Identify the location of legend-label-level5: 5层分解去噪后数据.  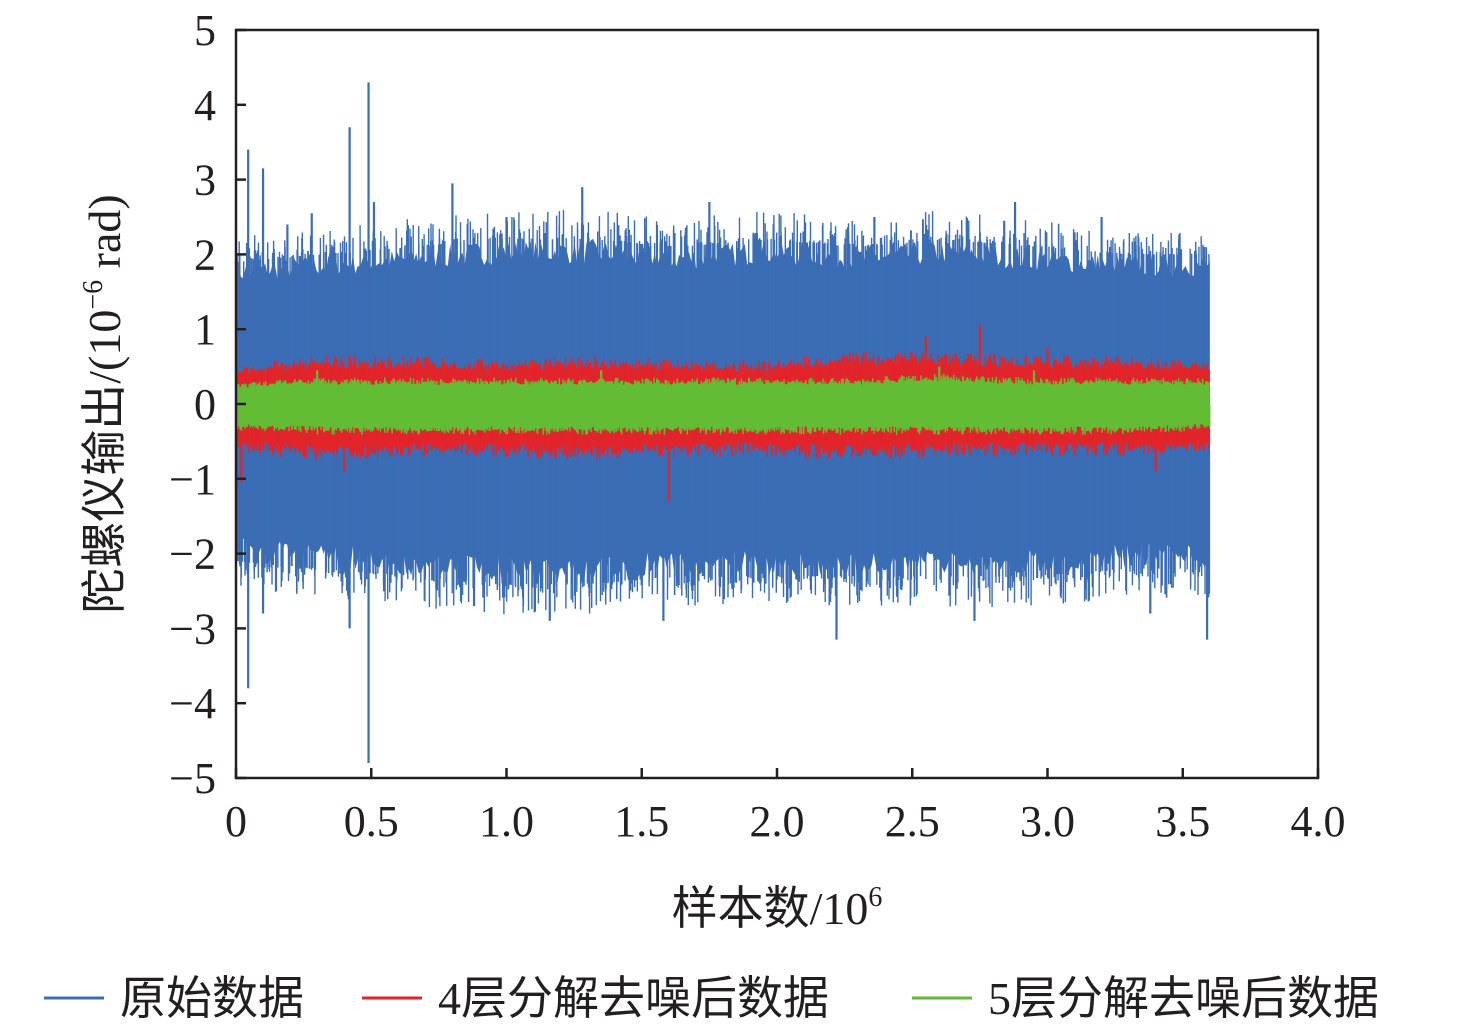
(1183, 998).